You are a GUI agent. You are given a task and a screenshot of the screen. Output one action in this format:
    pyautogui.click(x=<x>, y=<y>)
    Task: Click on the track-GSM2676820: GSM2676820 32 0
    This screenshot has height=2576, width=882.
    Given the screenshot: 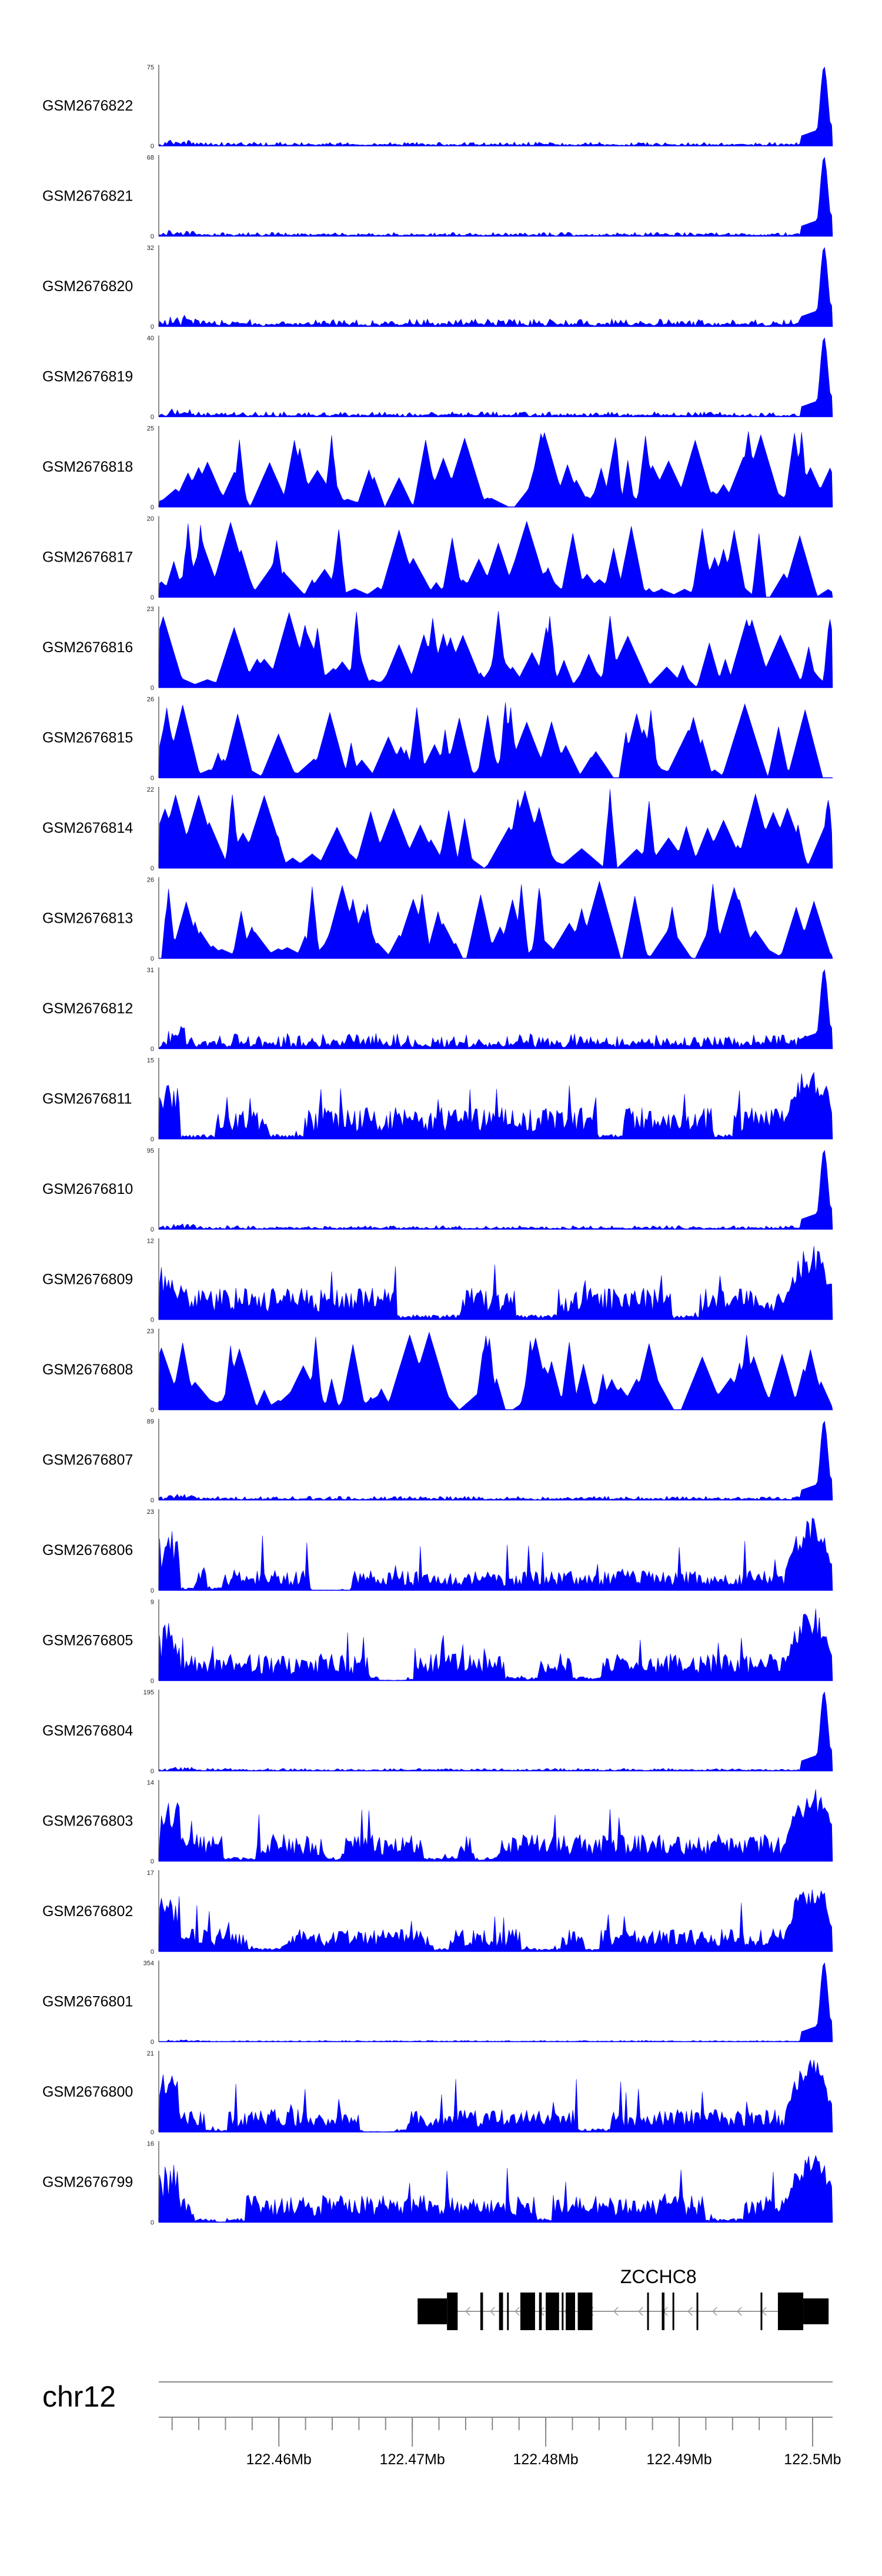 What is the action you would take?
    pyautogui.click(x=437, y=288)
    